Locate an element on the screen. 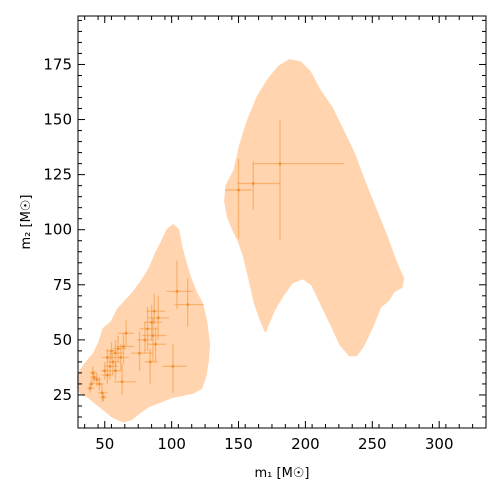  x-tick-label: 300 is located at coordinates (439, 444).